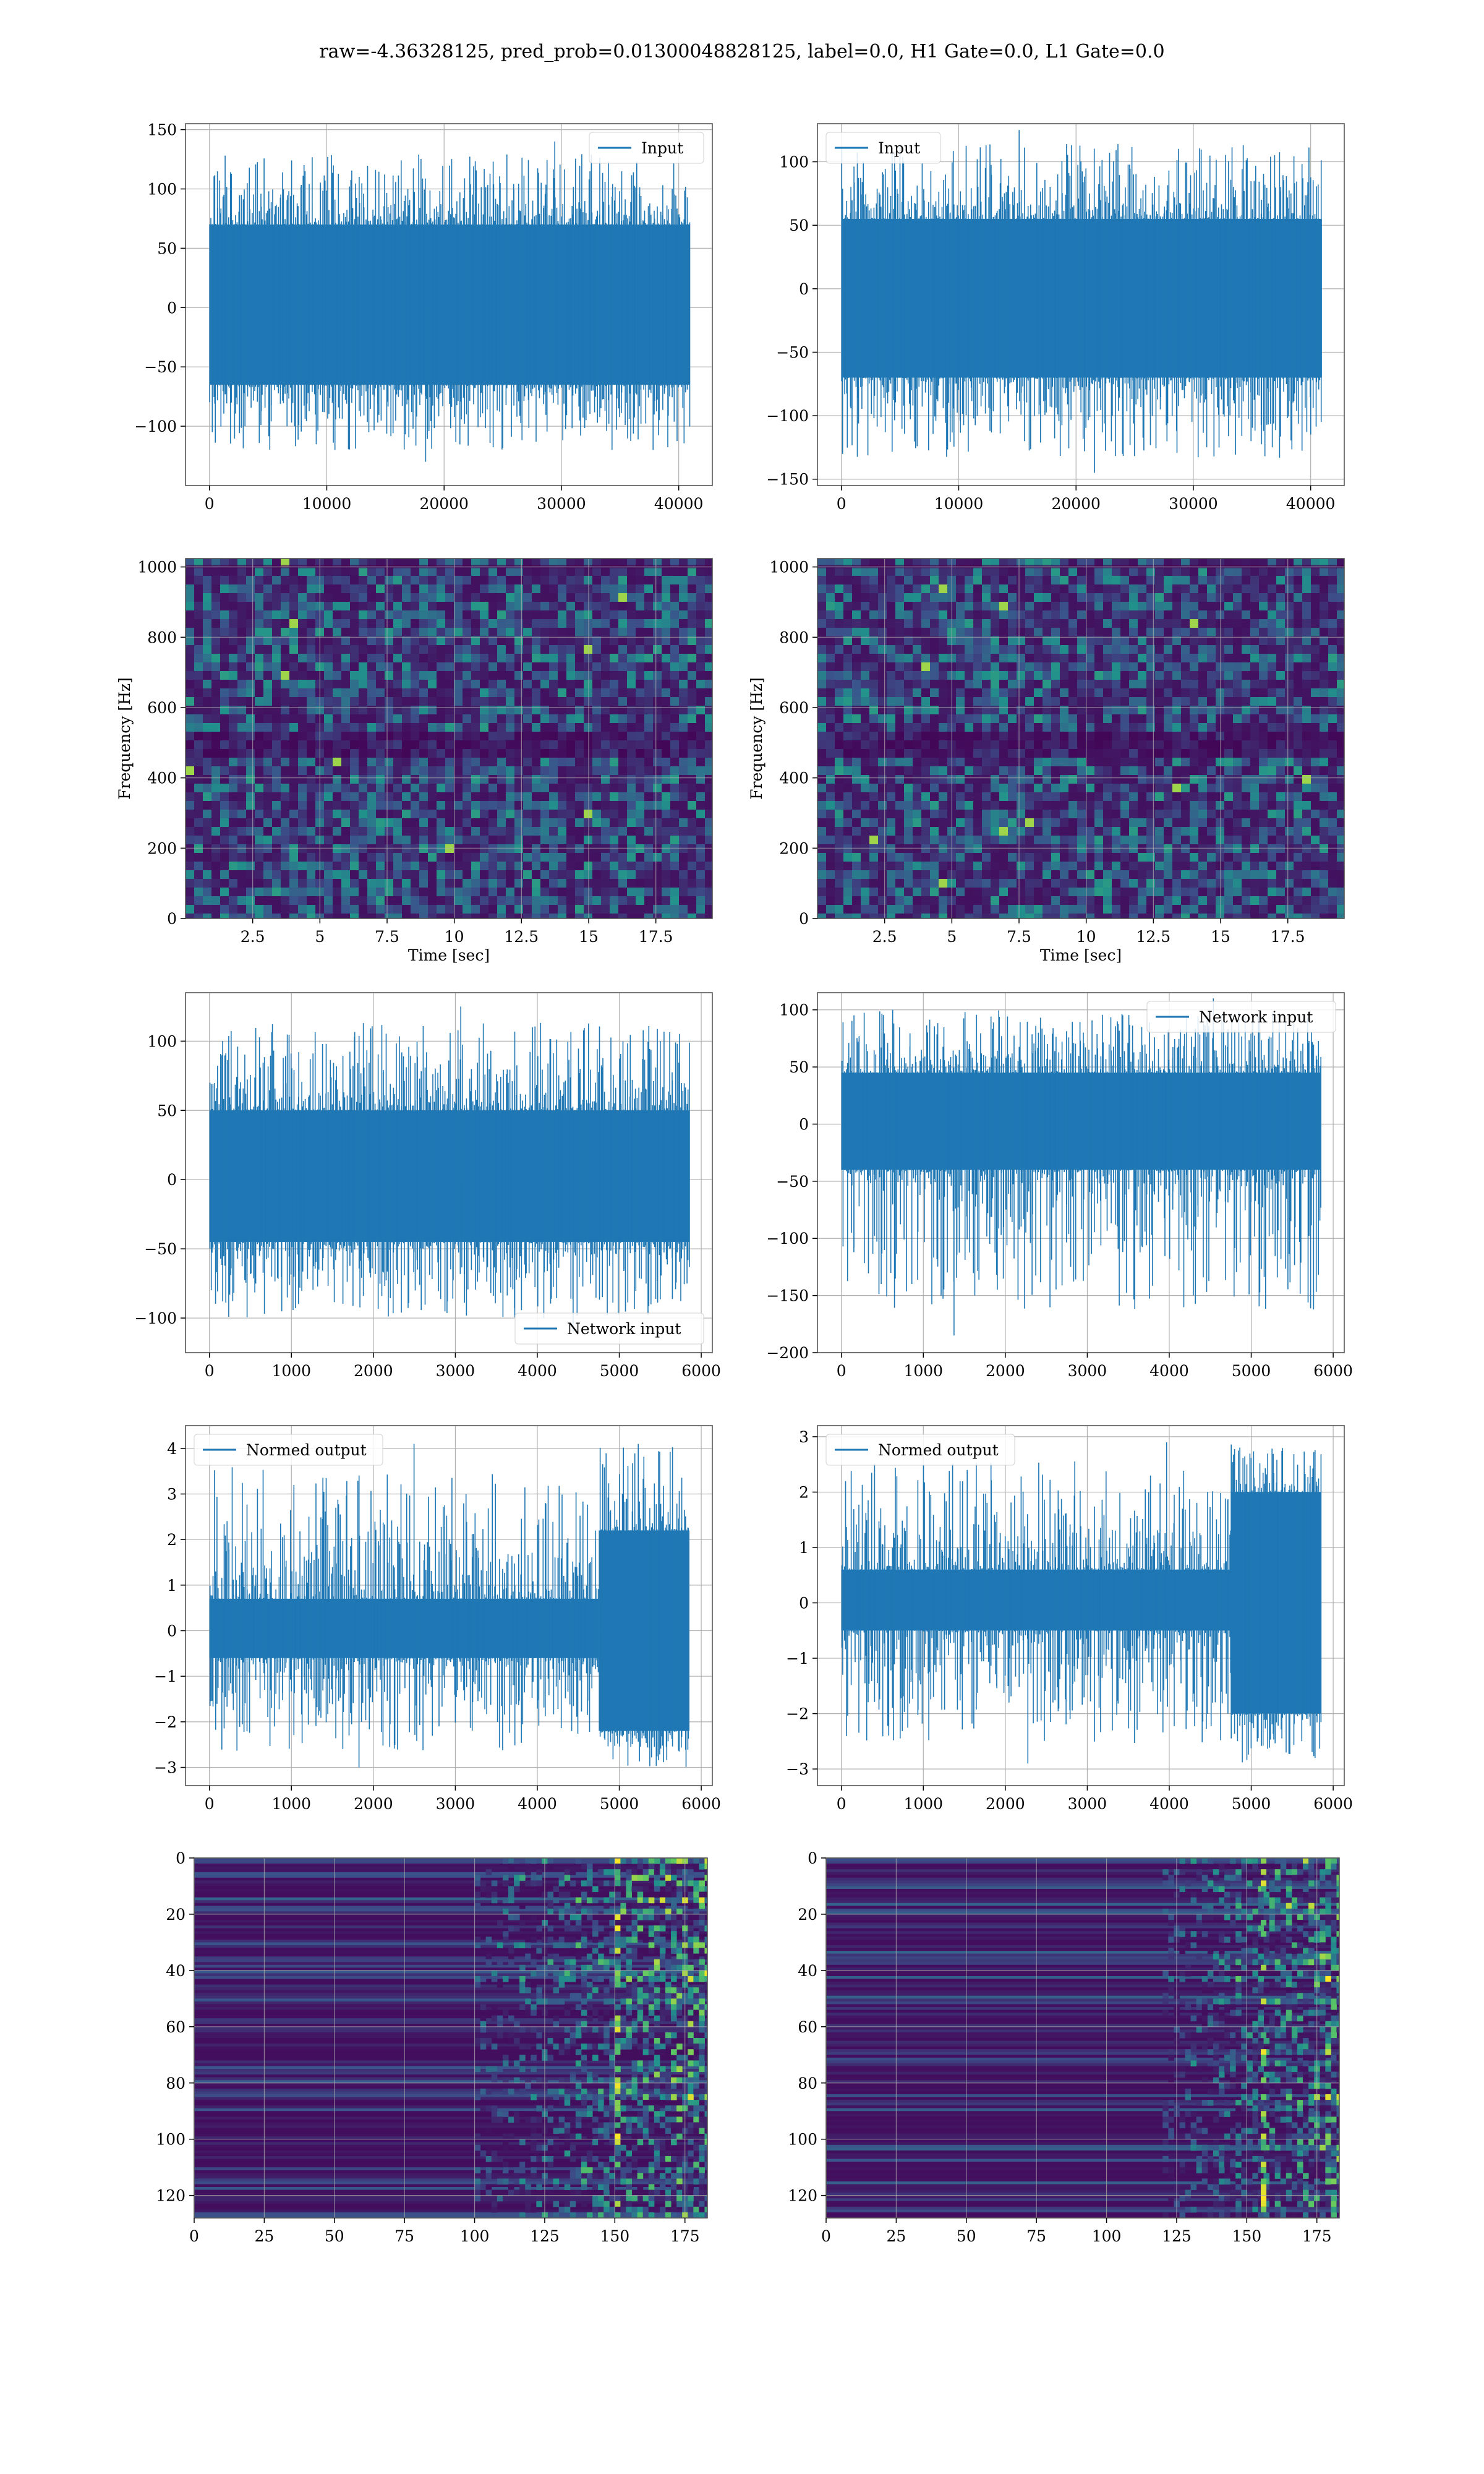  What do you see at coordinates (1153, 937) in the screenshot?
I see `x-tick-label: 12.5` at bounding box center [1153, 937].